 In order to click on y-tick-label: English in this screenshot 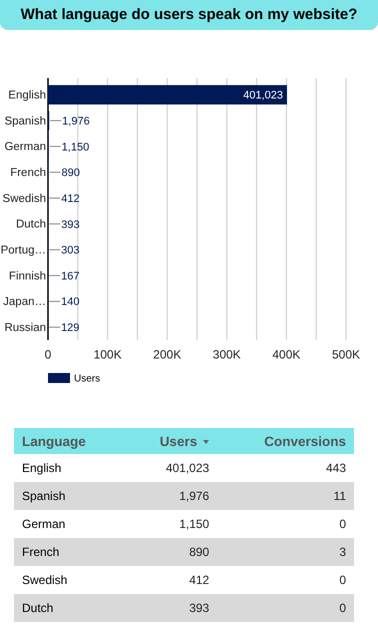, I will do `click(27, 95)`.